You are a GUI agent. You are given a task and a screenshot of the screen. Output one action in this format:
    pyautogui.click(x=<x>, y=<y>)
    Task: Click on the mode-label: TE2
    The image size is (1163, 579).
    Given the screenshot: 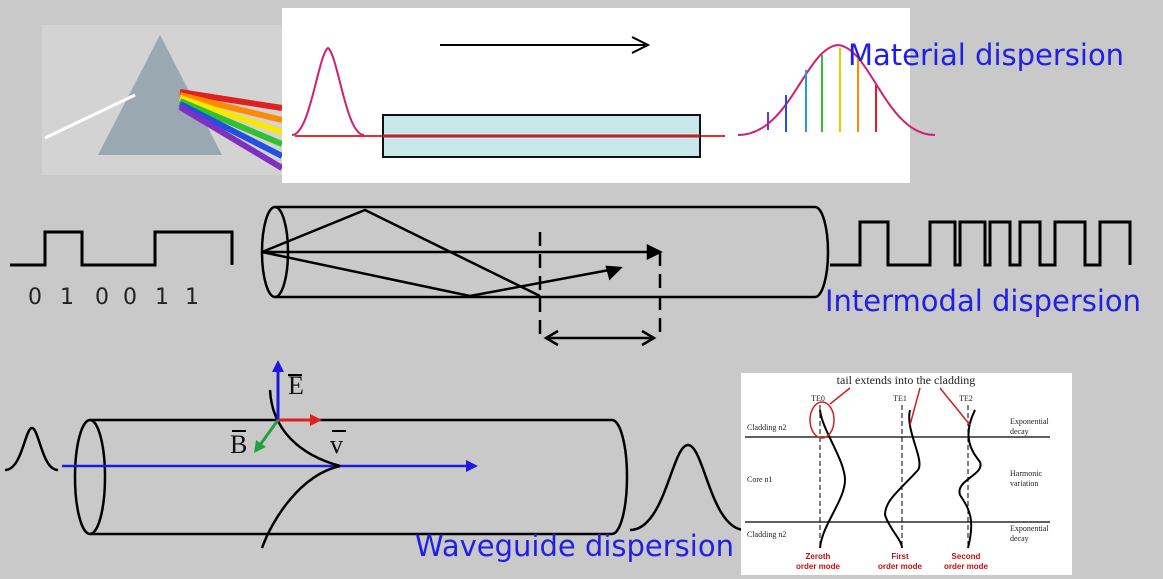 What is the action you would take?
    pyautogui.click(x=966, y=398)
    